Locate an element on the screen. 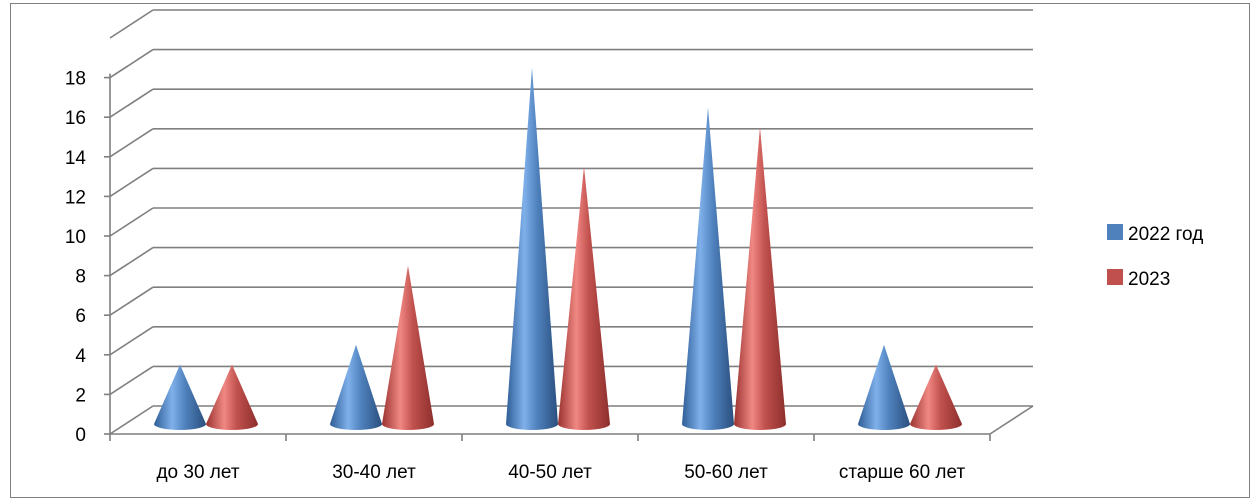 The height and width of the screenshot is (503, 1255). legend-label: 2022 год is located at coordinates (1165, 234).